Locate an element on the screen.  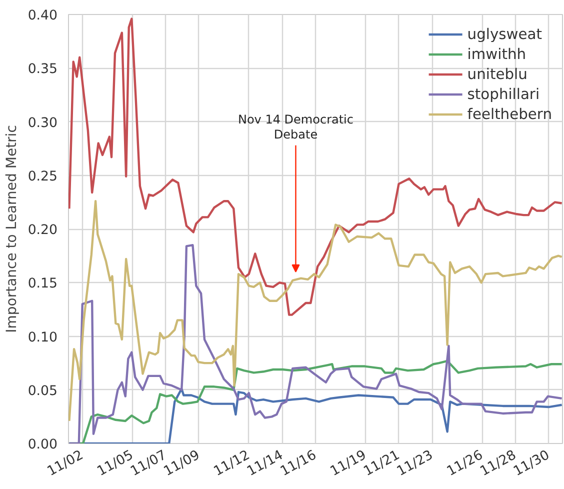
legend-label: stophillari is located at coordinates (503, 94).